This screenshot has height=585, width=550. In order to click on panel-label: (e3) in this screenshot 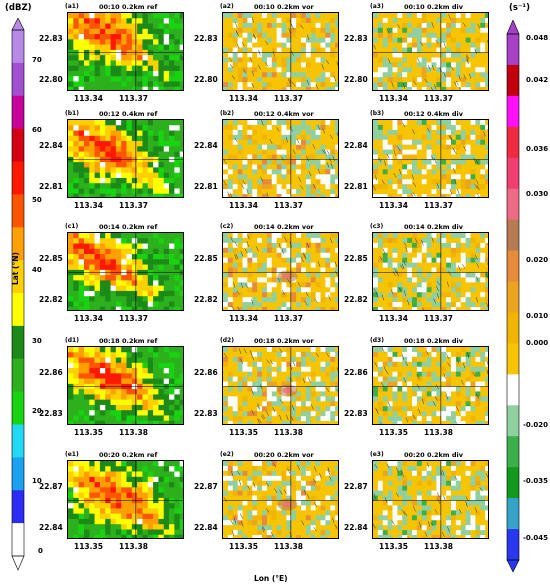, I will do `click(377, 454)`.